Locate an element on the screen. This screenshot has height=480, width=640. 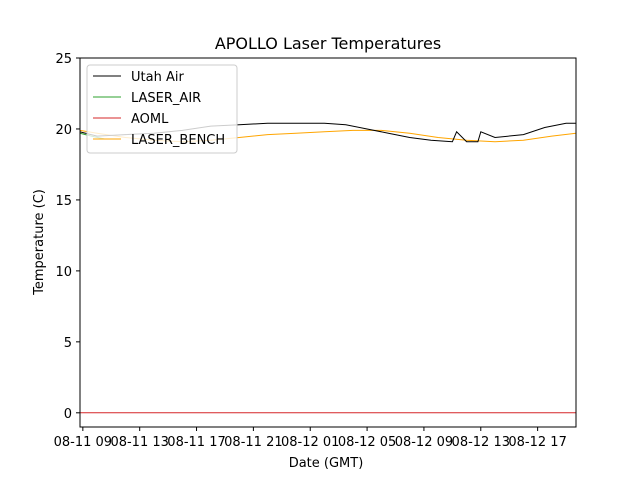
x-tick-label: 08-11 13 is located at coordinates (139, 442).